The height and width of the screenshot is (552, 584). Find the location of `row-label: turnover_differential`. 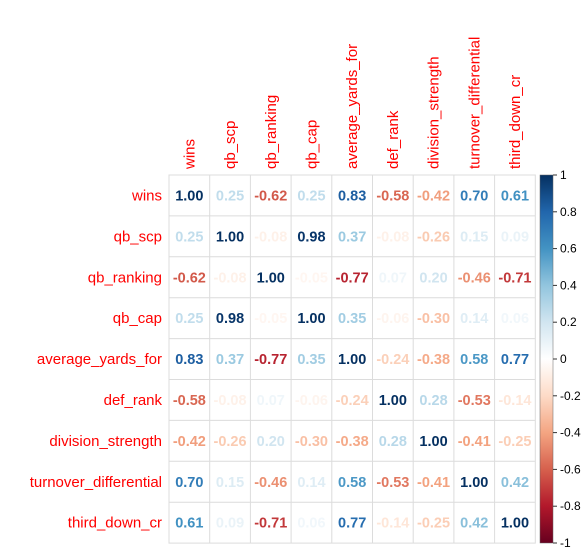

row-label: turnover_differential is located at coordinates (96, 482).